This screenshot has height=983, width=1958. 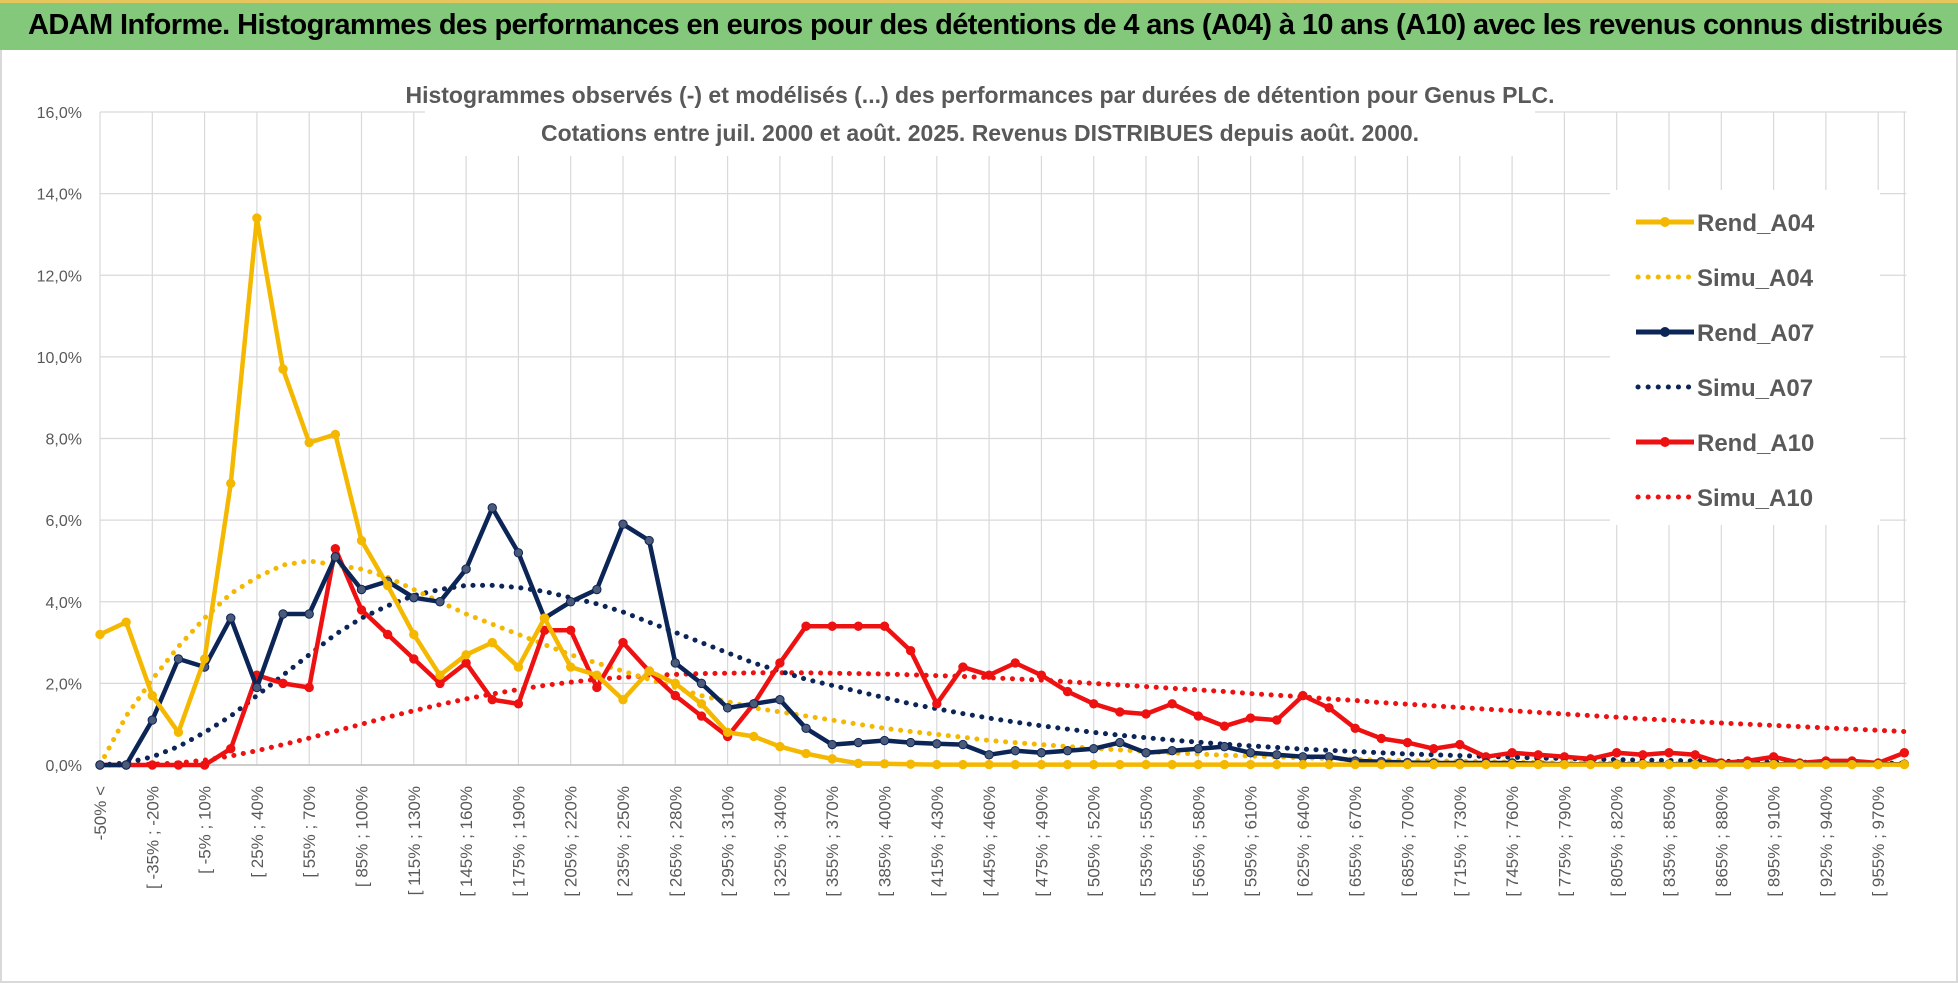 I want to click on x-tick-label: [ 445% ; 460%, so click(x=989, y=841).